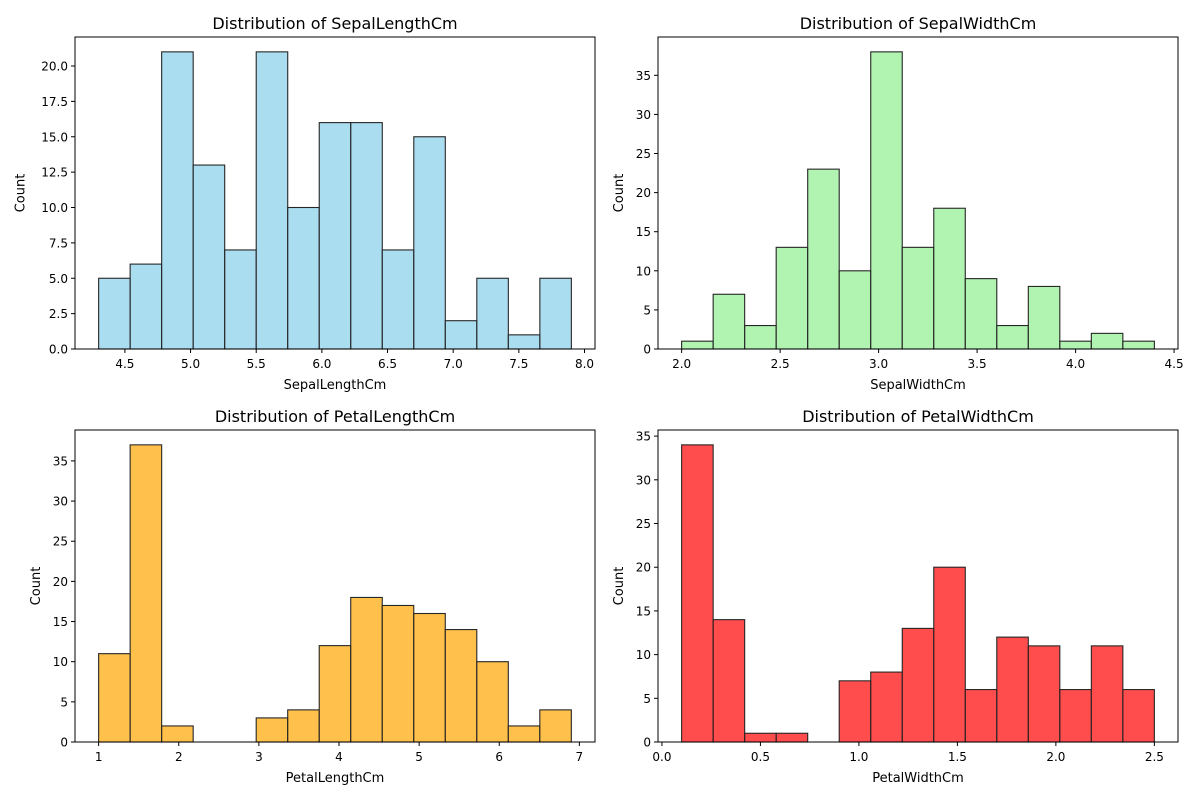 The height and width of the screenshot is (800, 1200). Describe the element at coordinates (54, 208) in the screenshot. I see `sepal-length-y-tick-label: 10.0` at that location.